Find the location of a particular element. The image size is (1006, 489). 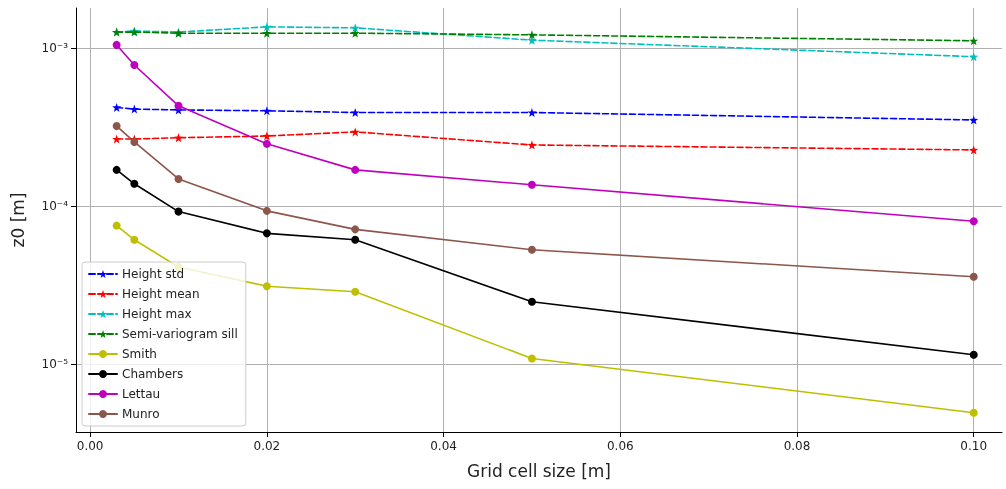

legend-label: Smith is located at coordinates (139, 354).